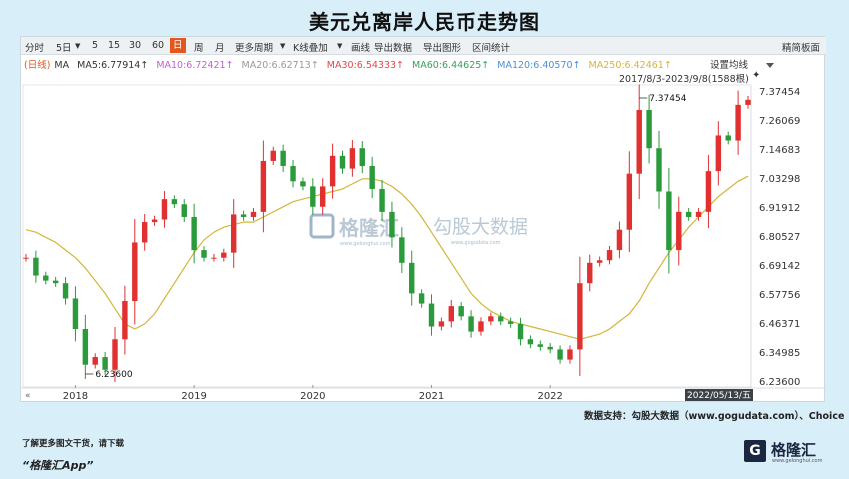 Image resolution: width=849 pixels, height=479 pixels. Describe the element at coordinates (779, 208) in the screenshot. I see `y-tick-label: 6.91912` at that location.